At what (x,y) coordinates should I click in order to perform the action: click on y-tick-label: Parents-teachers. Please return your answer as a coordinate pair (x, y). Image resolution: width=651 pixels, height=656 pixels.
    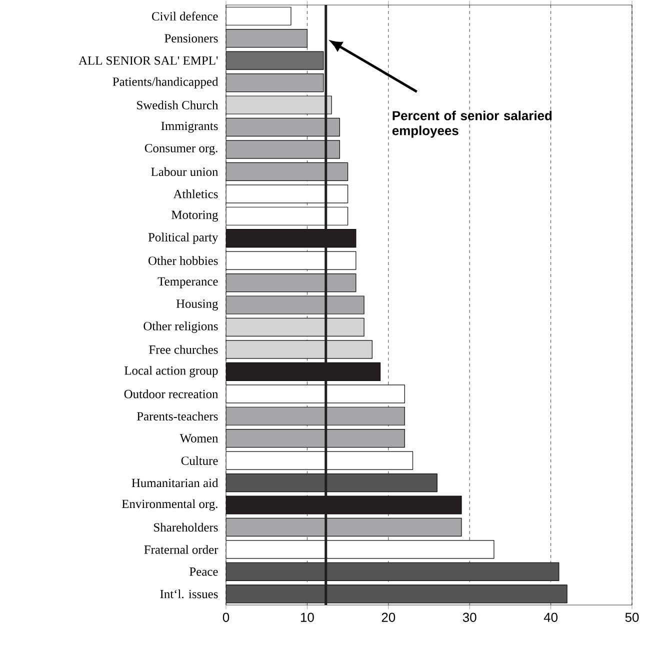
    Looking at the image, I should click on (177, 416).